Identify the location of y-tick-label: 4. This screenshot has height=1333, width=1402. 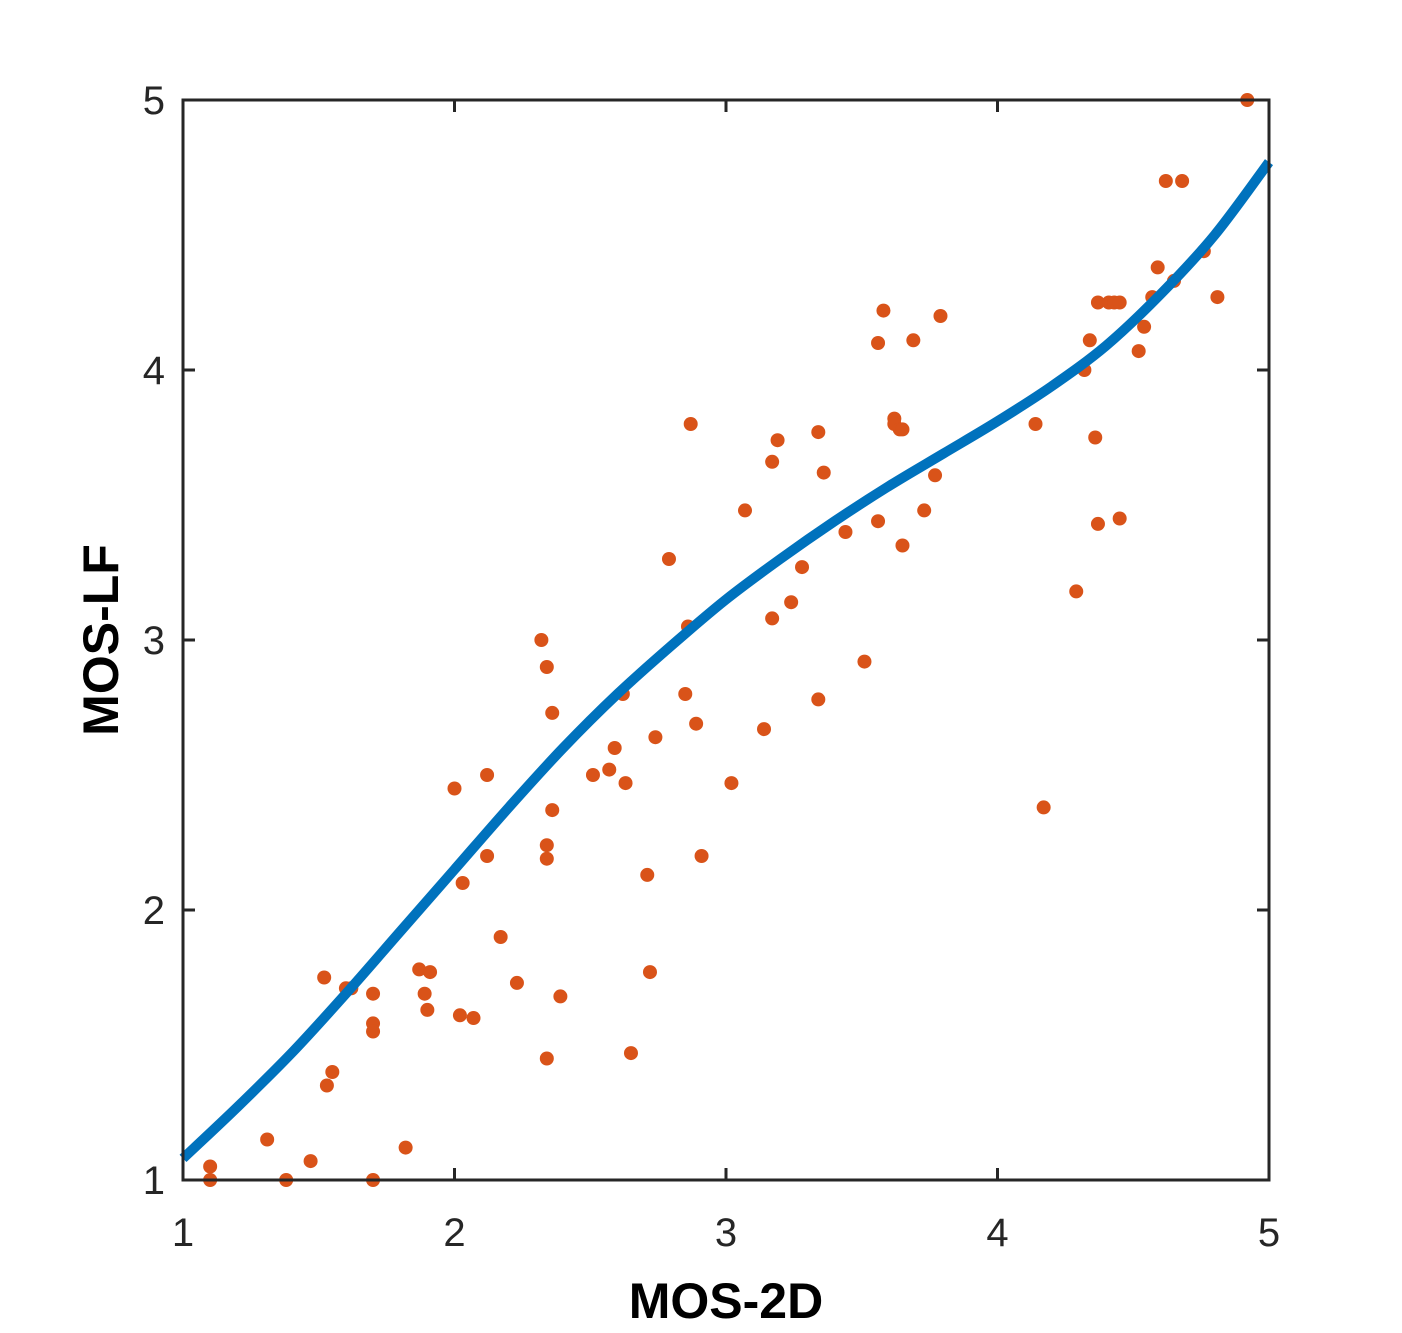
(154, 371).